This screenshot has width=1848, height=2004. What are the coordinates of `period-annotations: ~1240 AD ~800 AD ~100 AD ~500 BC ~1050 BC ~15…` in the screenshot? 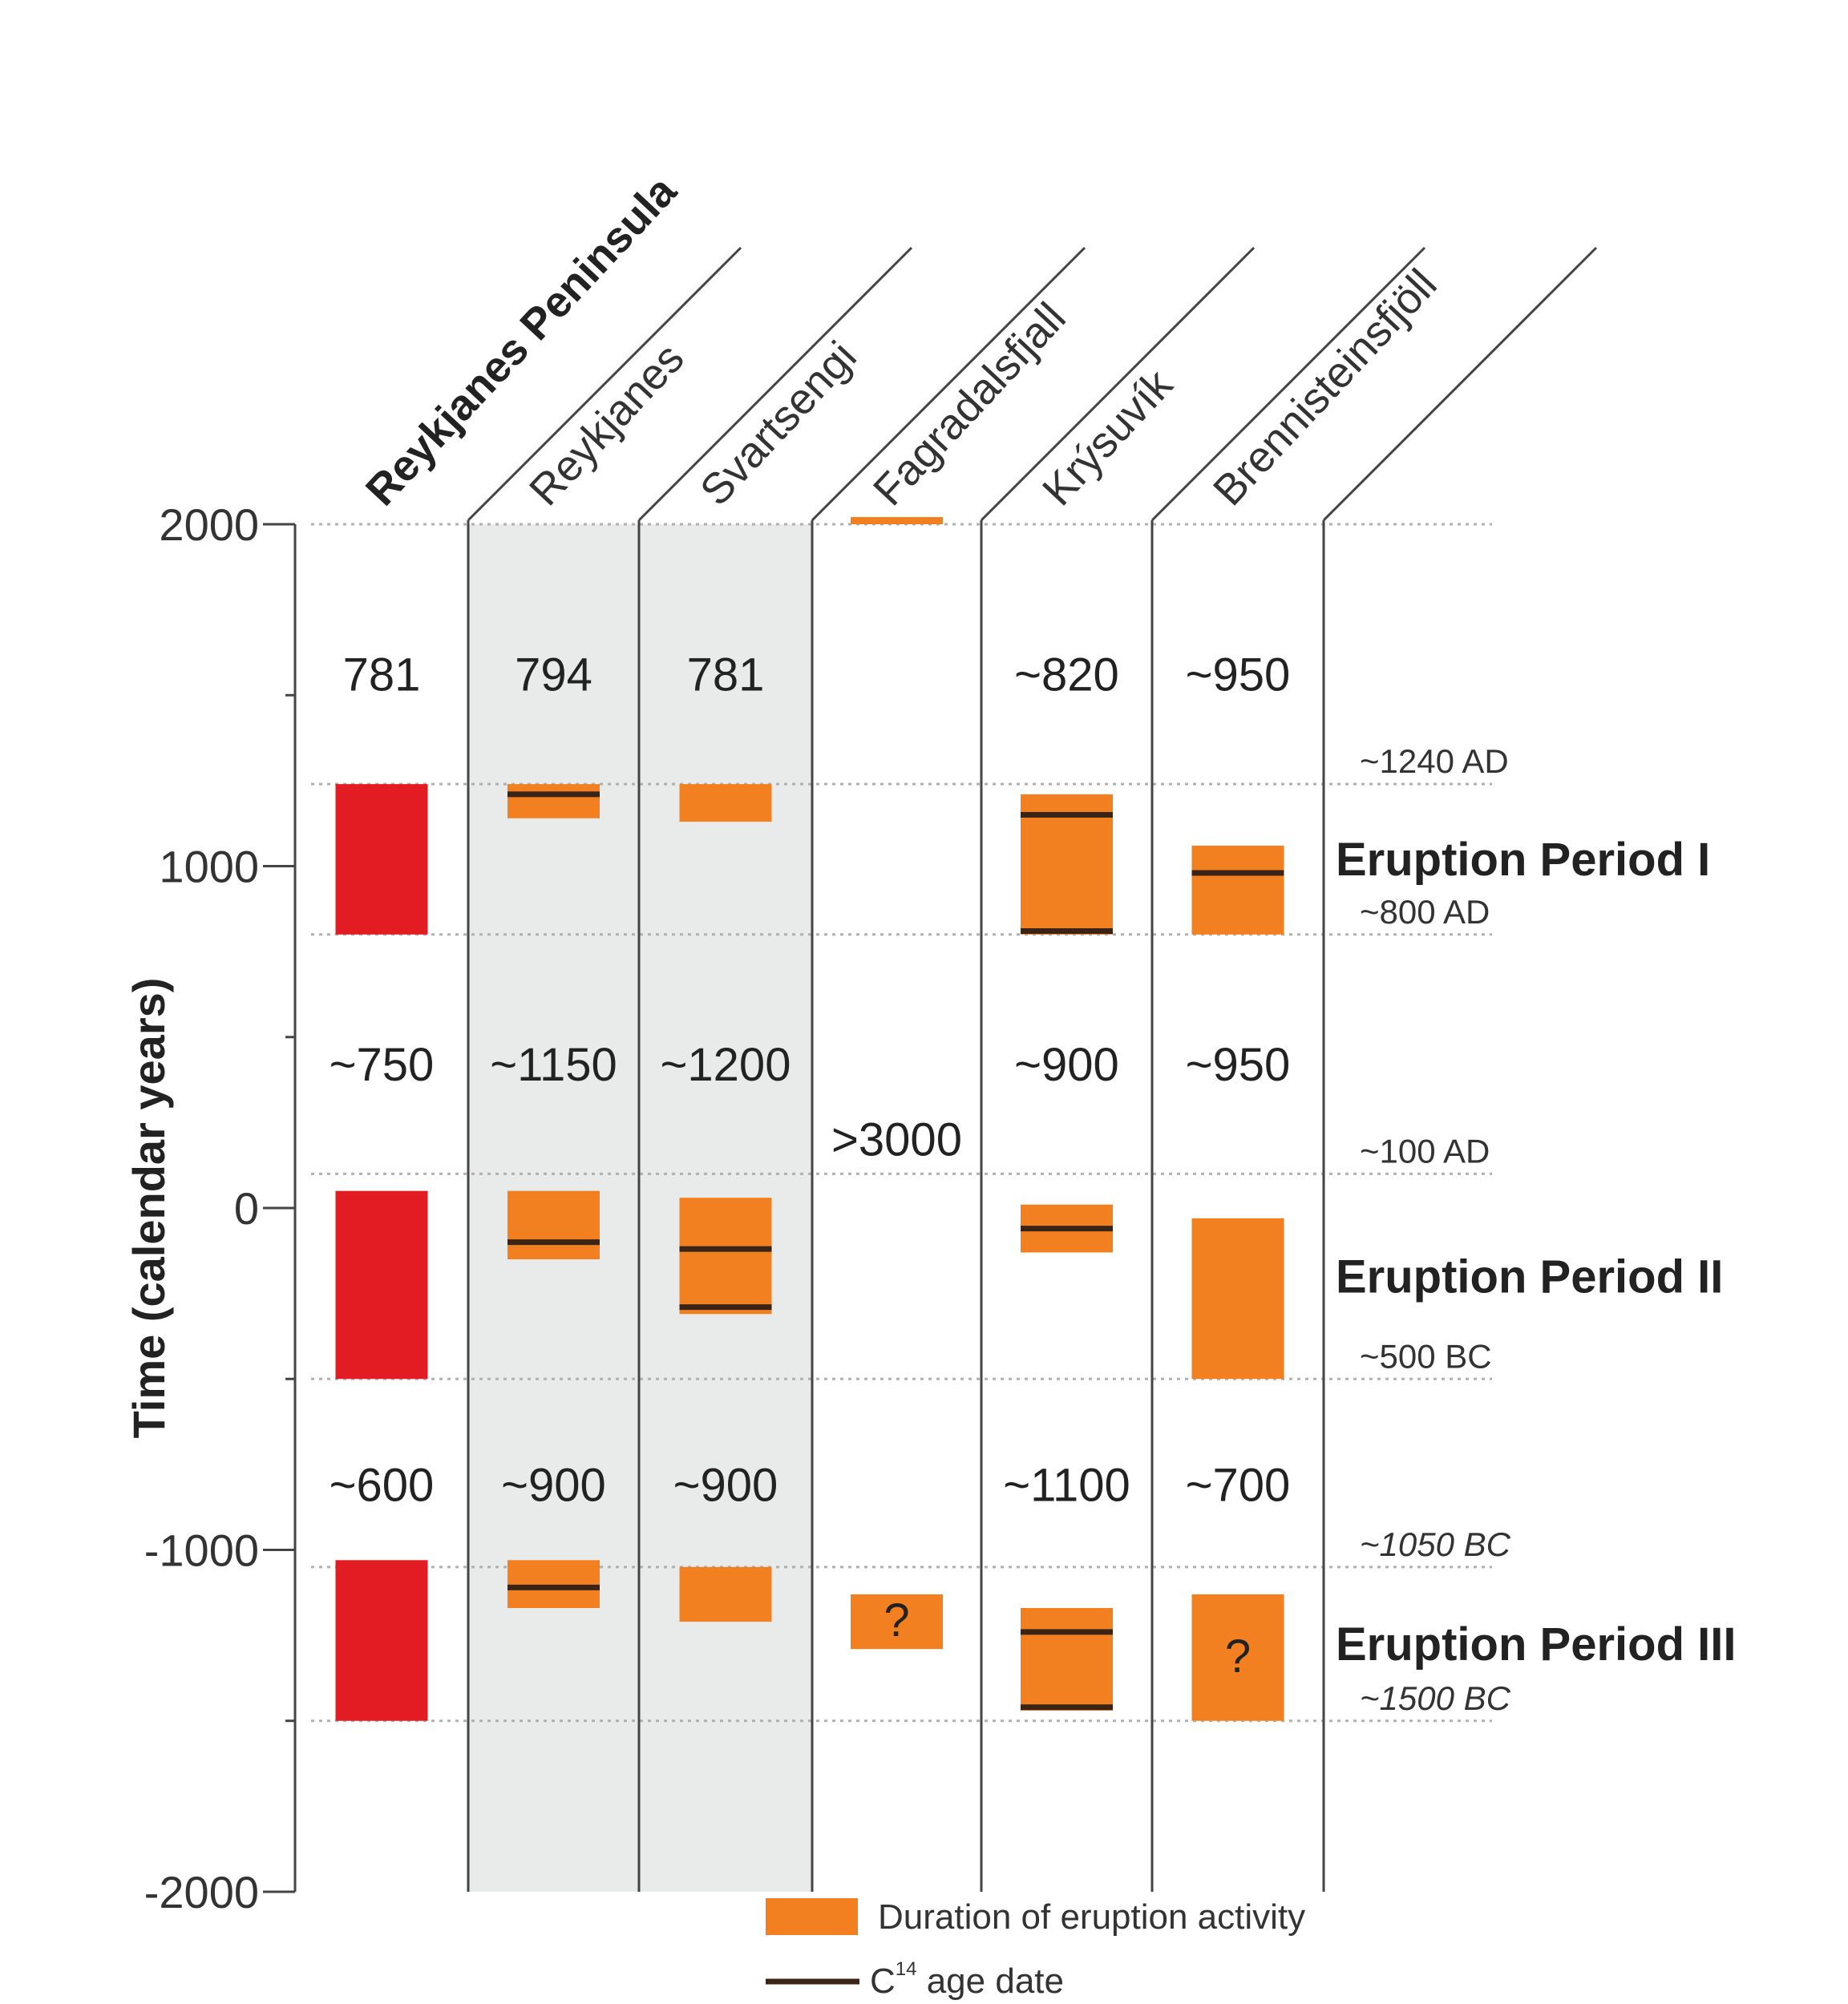 It's located at (1536, 1229).